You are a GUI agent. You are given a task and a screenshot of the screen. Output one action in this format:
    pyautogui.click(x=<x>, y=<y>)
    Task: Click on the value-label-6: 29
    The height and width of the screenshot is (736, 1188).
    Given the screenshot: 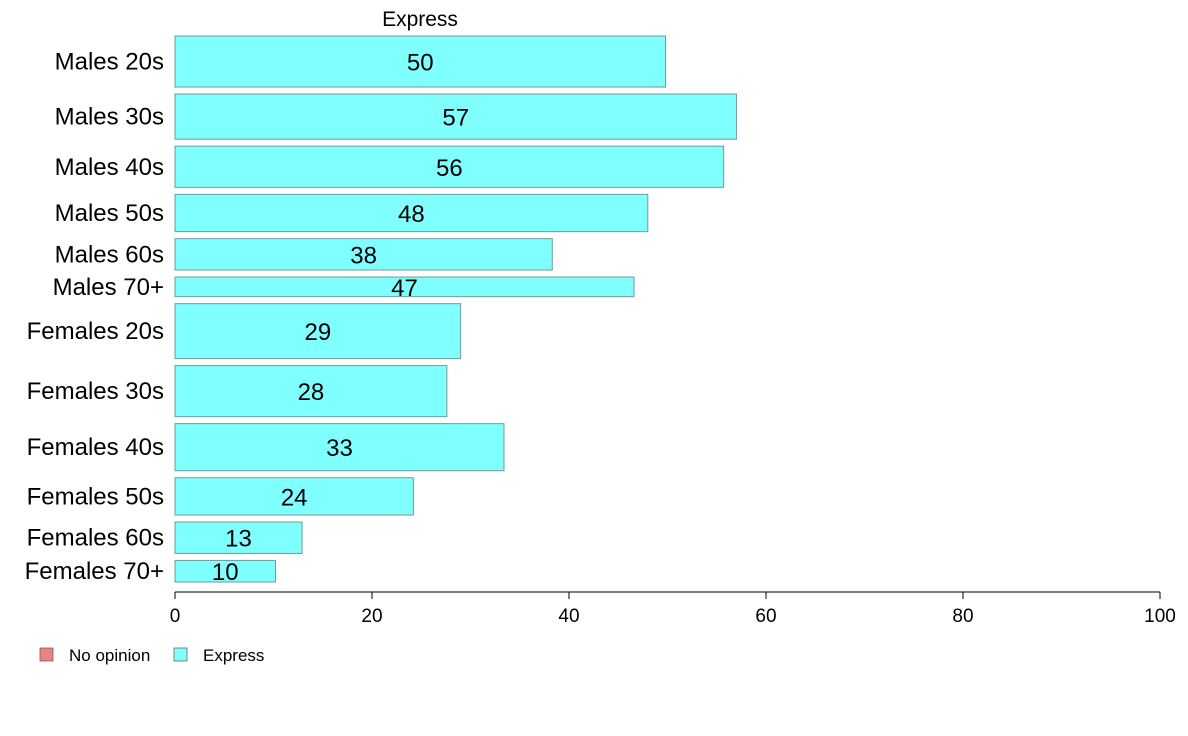 What is the action you would take?
    pyautogui.click(x=317, y=332)
    